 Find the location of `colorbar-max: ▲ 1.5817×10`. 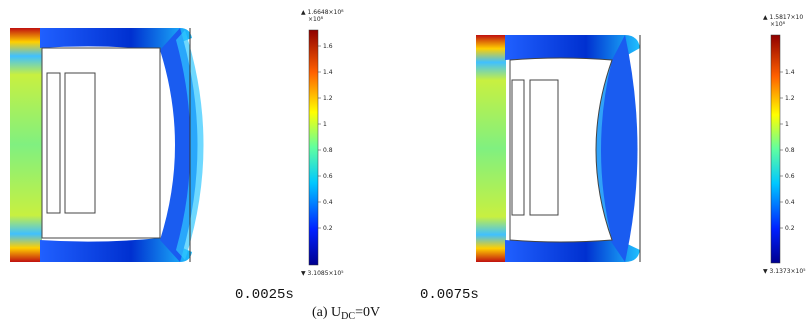

colorbar-max: ▲ 1.5817×10 is located at coordinates (783, 17).